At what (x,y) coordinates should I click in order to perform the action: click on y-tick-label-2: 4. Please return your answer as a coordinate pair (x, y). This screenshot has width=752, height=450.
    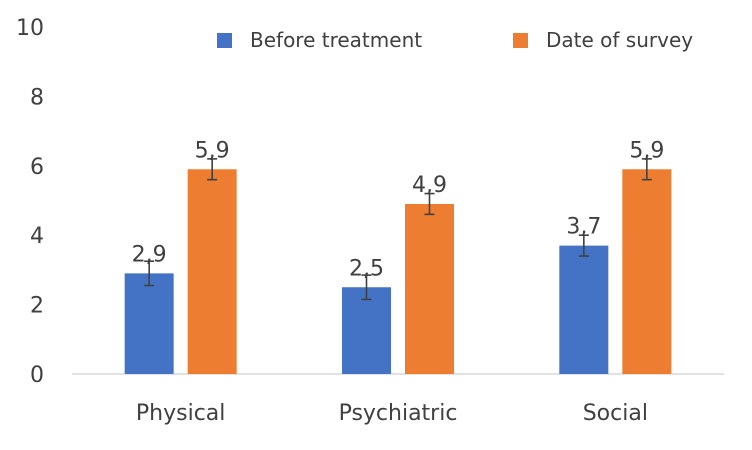
    Looking at the image, I should click on (37, 236).